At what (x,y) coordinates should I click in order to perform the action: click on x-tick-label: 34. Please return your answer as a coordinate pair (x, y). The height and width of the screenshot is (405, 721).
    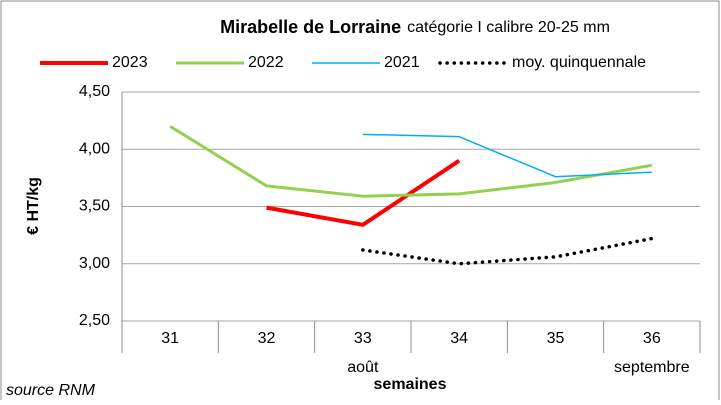
    Looking at the image, I should click on (459, 338).